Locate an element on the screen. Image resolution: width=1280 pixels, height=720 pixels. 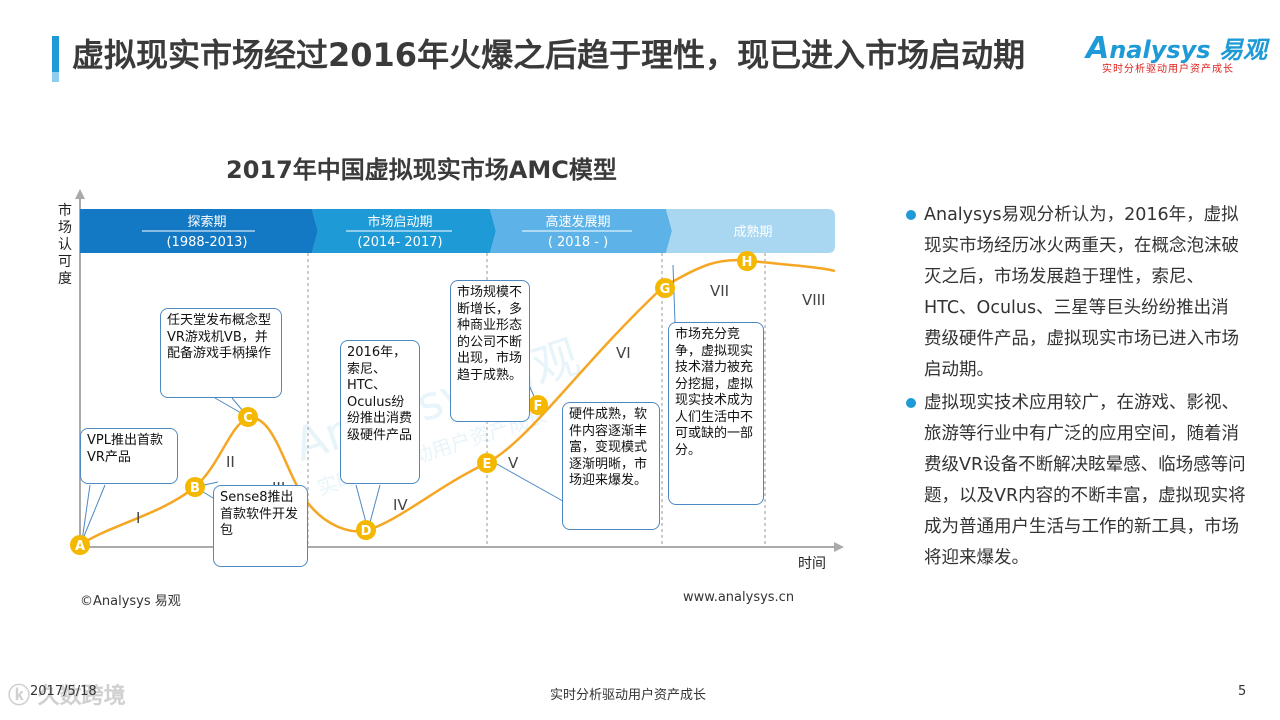
curve-point-f: F is located at coordinates (538, 405).